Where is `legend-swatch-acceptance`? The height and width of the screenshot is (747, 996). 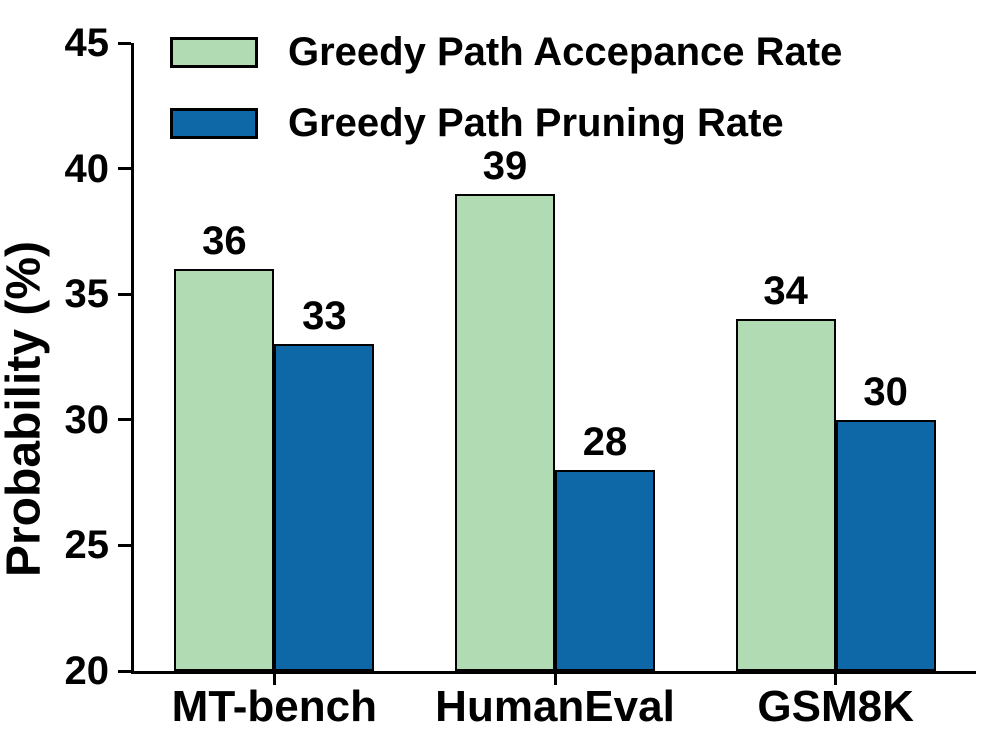
legend-swatch-acceptance is located at coordinates (214, 52).